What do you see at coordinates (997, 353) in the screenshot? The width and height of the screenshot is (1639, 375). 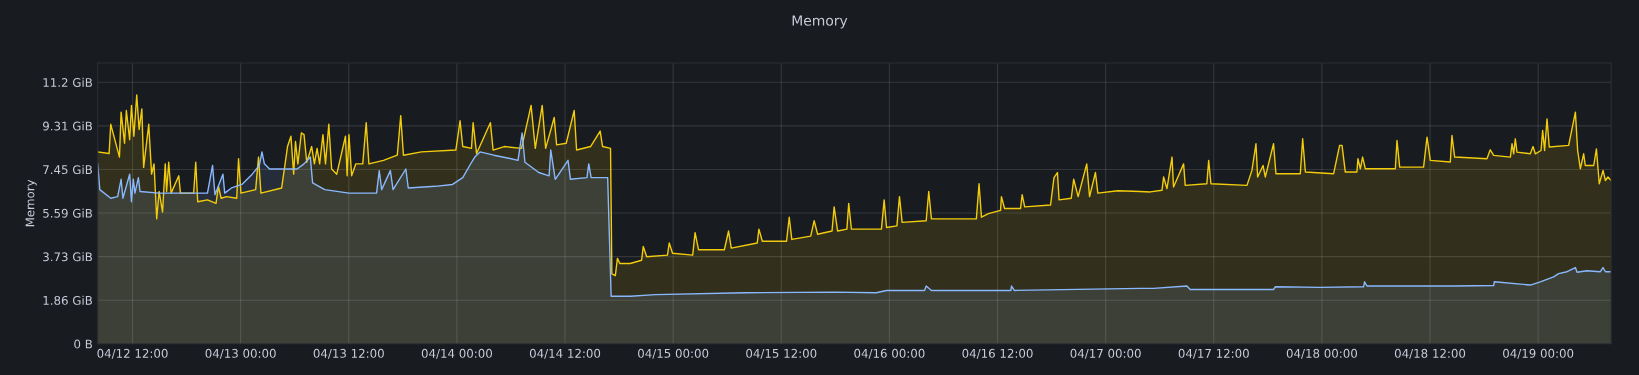 I see `x-tick-label: 04/16 12:00` at bounding box center [997, 353].